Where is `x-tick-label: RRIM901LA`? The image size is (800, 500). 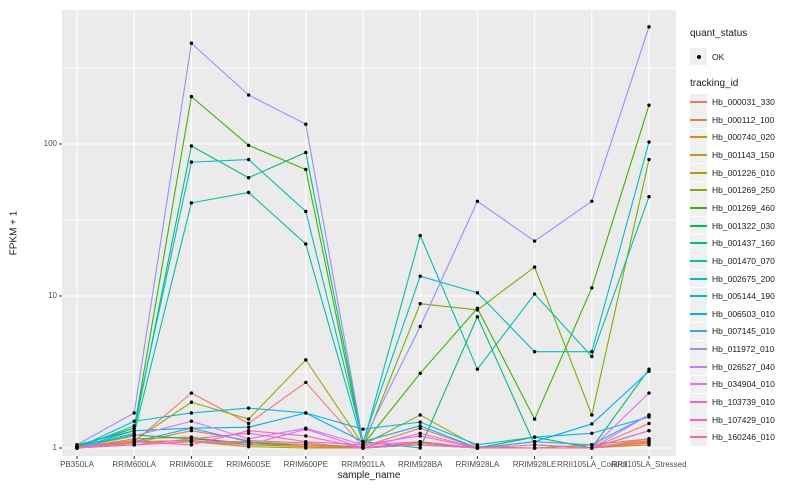 x-tick-label: RRIM901LA is located at coordinates (363, 464).